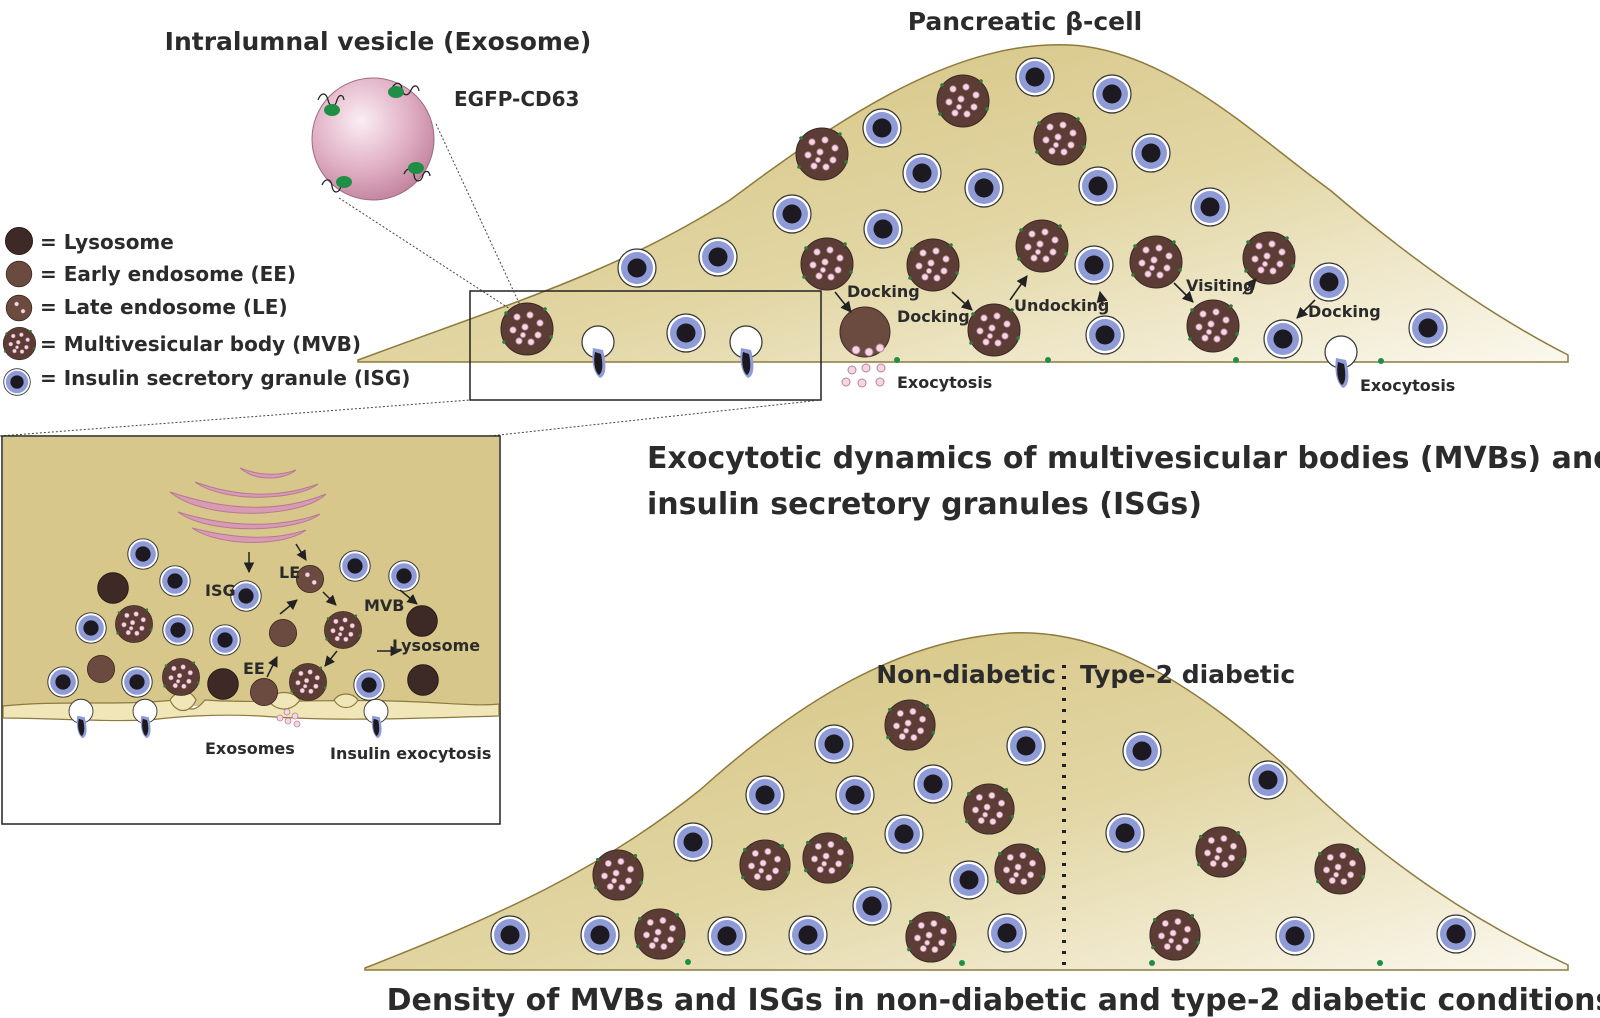 This screenshot has height=1018, width=1600. I want to click on label-non-diabetic: Non-diabetic, so click(966, 674).